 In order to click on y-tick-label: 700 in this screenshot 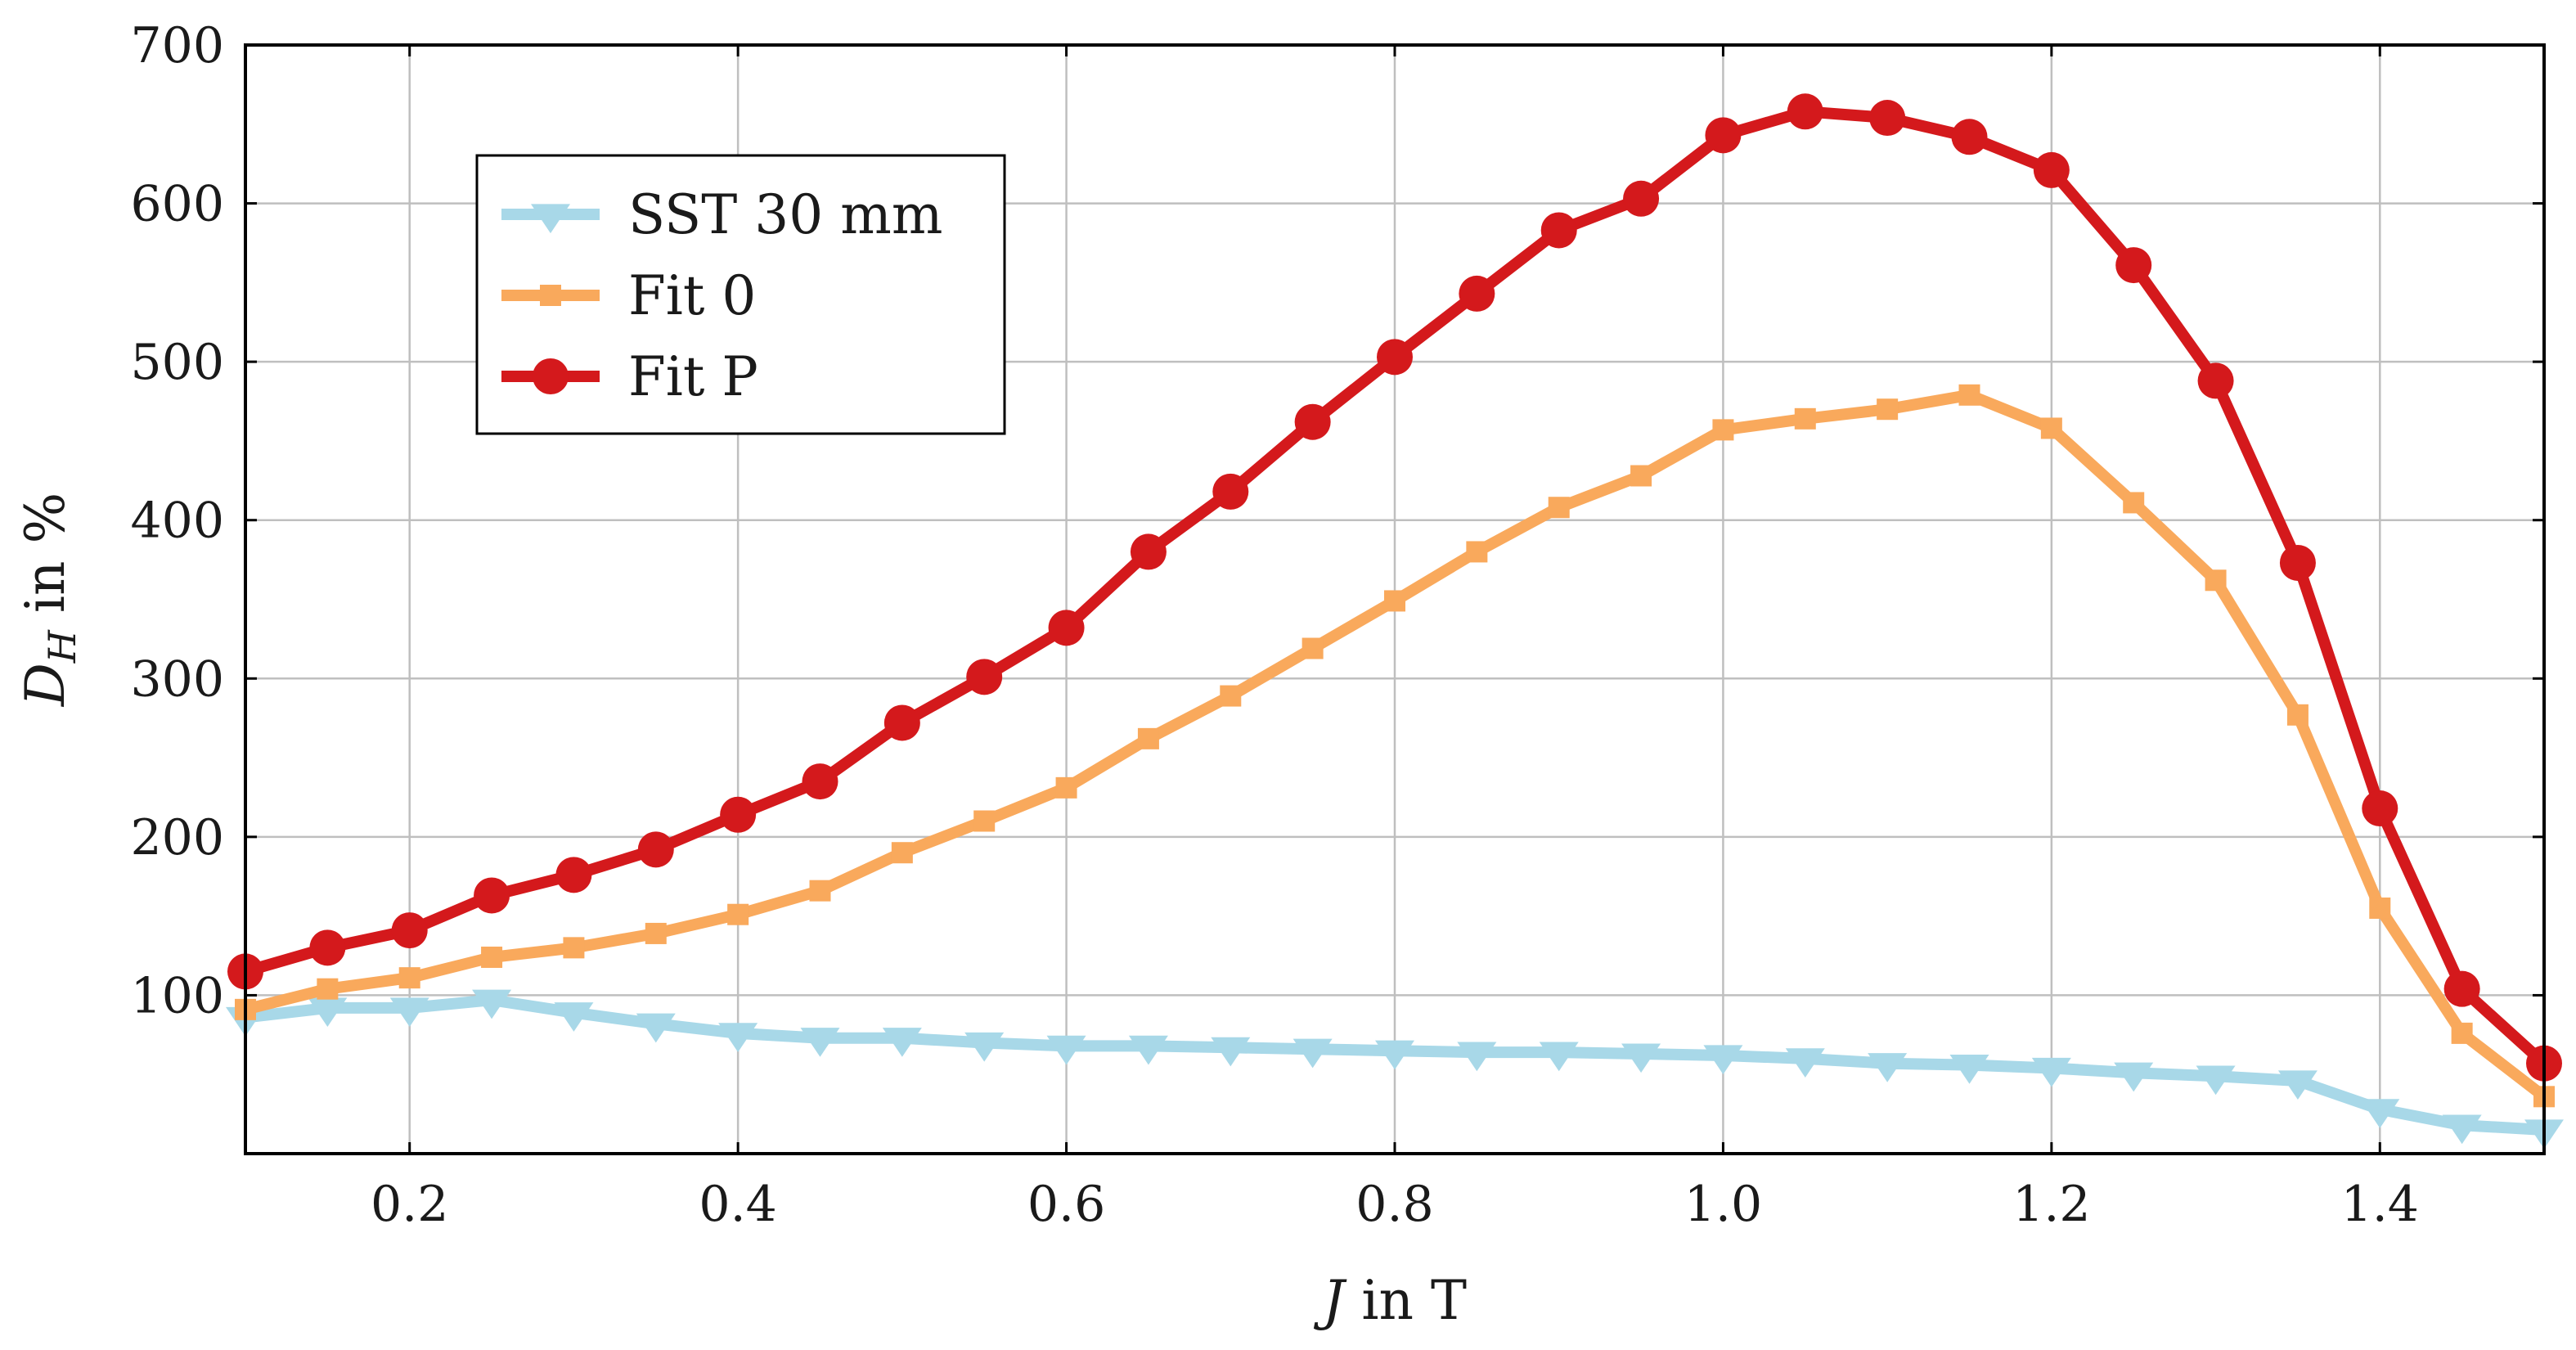, I will do `click(177, 46)`.